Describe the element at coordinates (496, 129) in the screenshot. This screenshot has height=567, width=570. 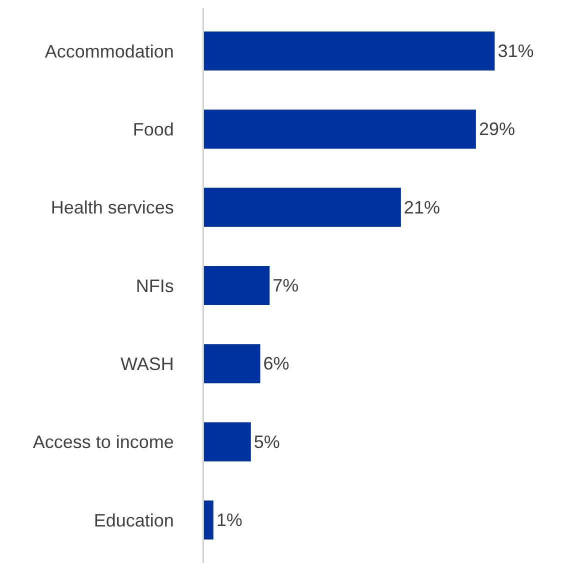
I see `data-label: 29%` at that location.